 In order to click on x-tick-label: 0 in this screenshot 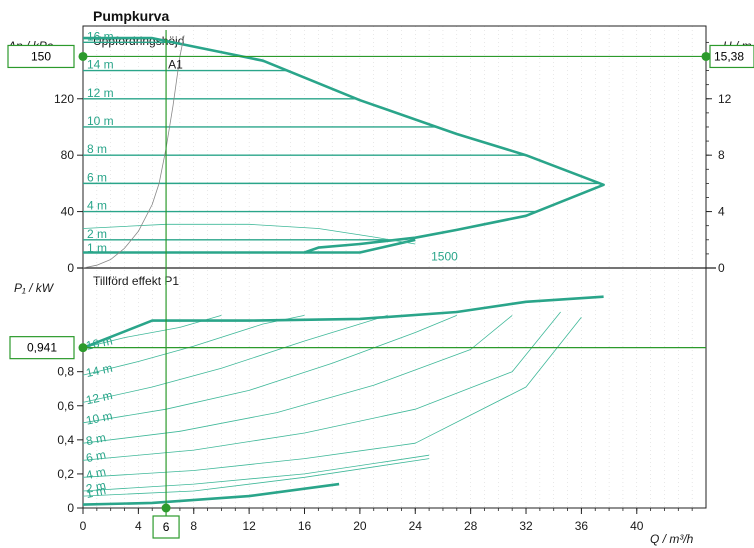, I will do `click(83, 526)`.